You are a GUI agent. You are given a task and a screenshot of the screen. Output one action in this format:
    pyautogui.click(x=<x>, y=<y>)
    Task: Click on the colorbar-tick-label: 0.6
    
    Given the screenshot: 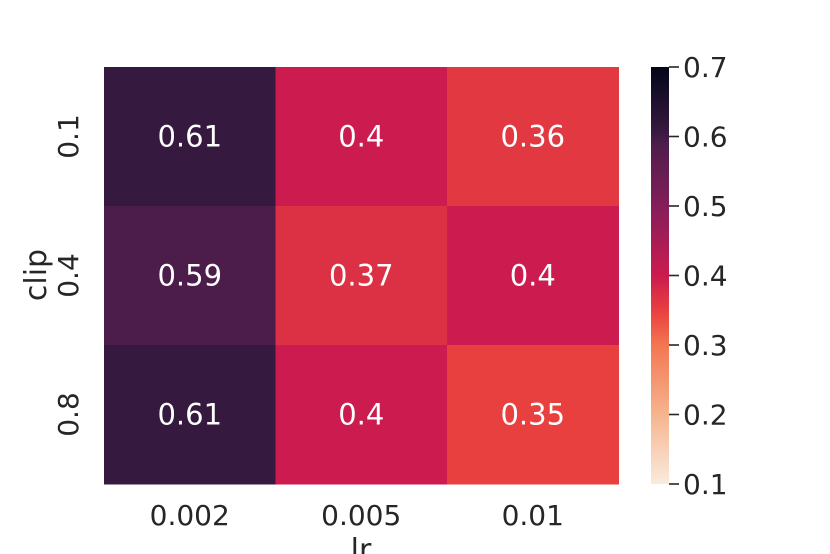 What is the action you would take?
    pyautogui.click(x=705, y=137)
    